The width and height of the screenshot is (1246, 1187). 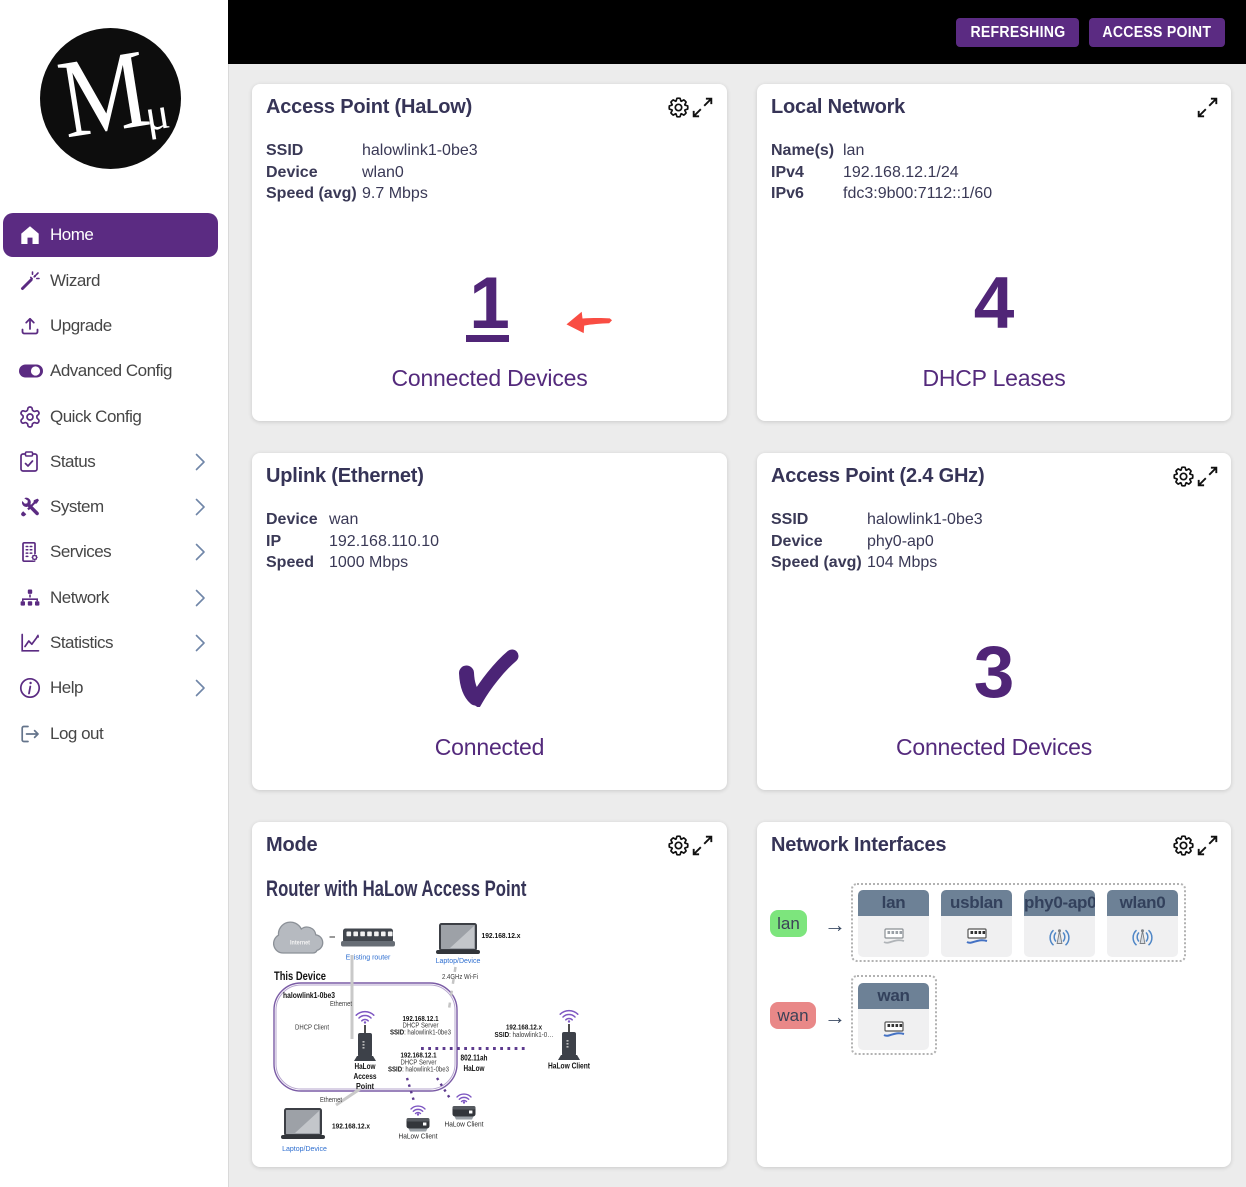 I want to click on svg-text: DHCP Client, so click(x=312, y=1027).